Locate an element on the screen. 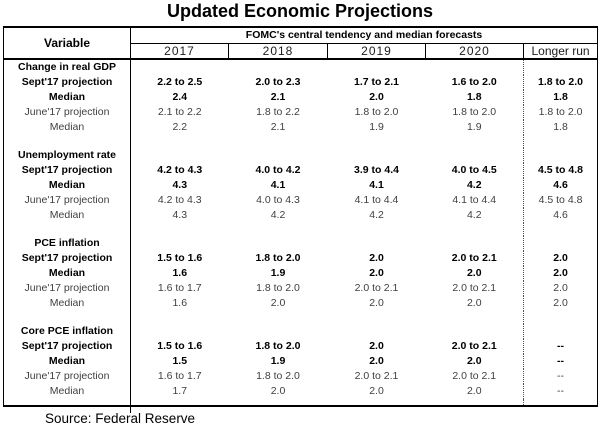 This screenshot has height=448, width=600. column-header-2018: 2018 is located at coordinates (278, 51).